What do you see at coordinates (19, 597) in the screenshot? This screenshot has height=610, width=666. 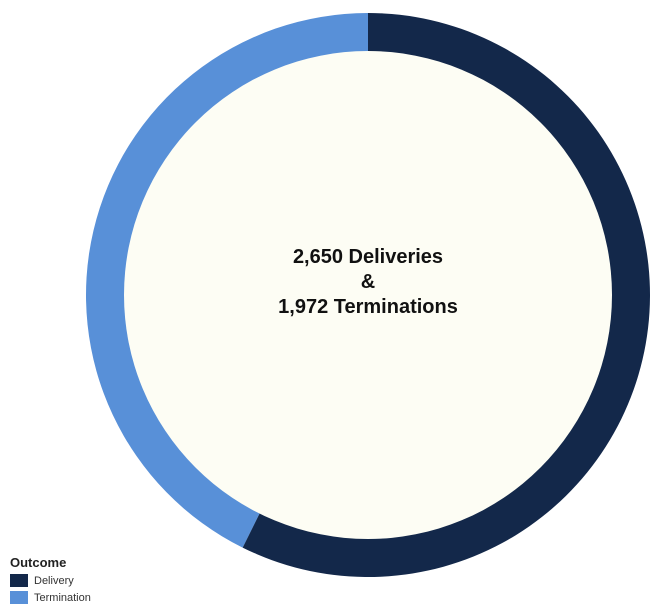 I see `legend-swatch-termination` at bounding box center [19, 597].